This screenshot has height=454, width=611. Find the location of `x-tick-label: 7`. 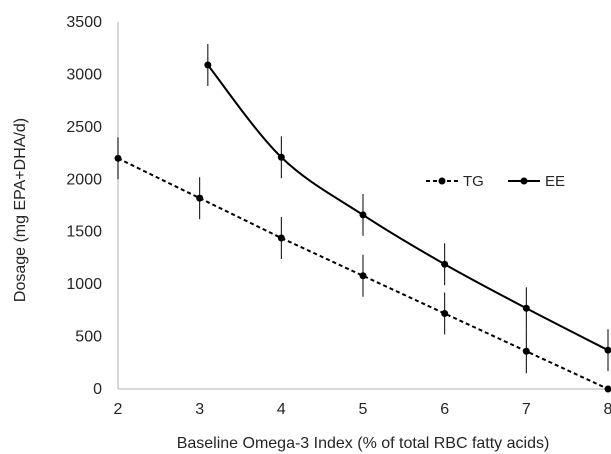

x-tick-label: 7 is located at coordinates (526, 409).